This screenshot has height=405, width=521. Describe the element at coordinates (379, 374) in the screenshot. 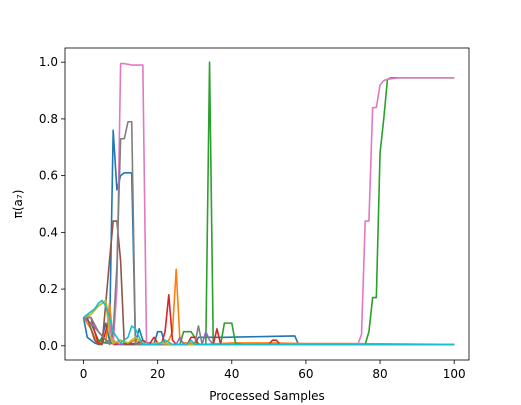

I see `x-tick-label: 80` at that location.